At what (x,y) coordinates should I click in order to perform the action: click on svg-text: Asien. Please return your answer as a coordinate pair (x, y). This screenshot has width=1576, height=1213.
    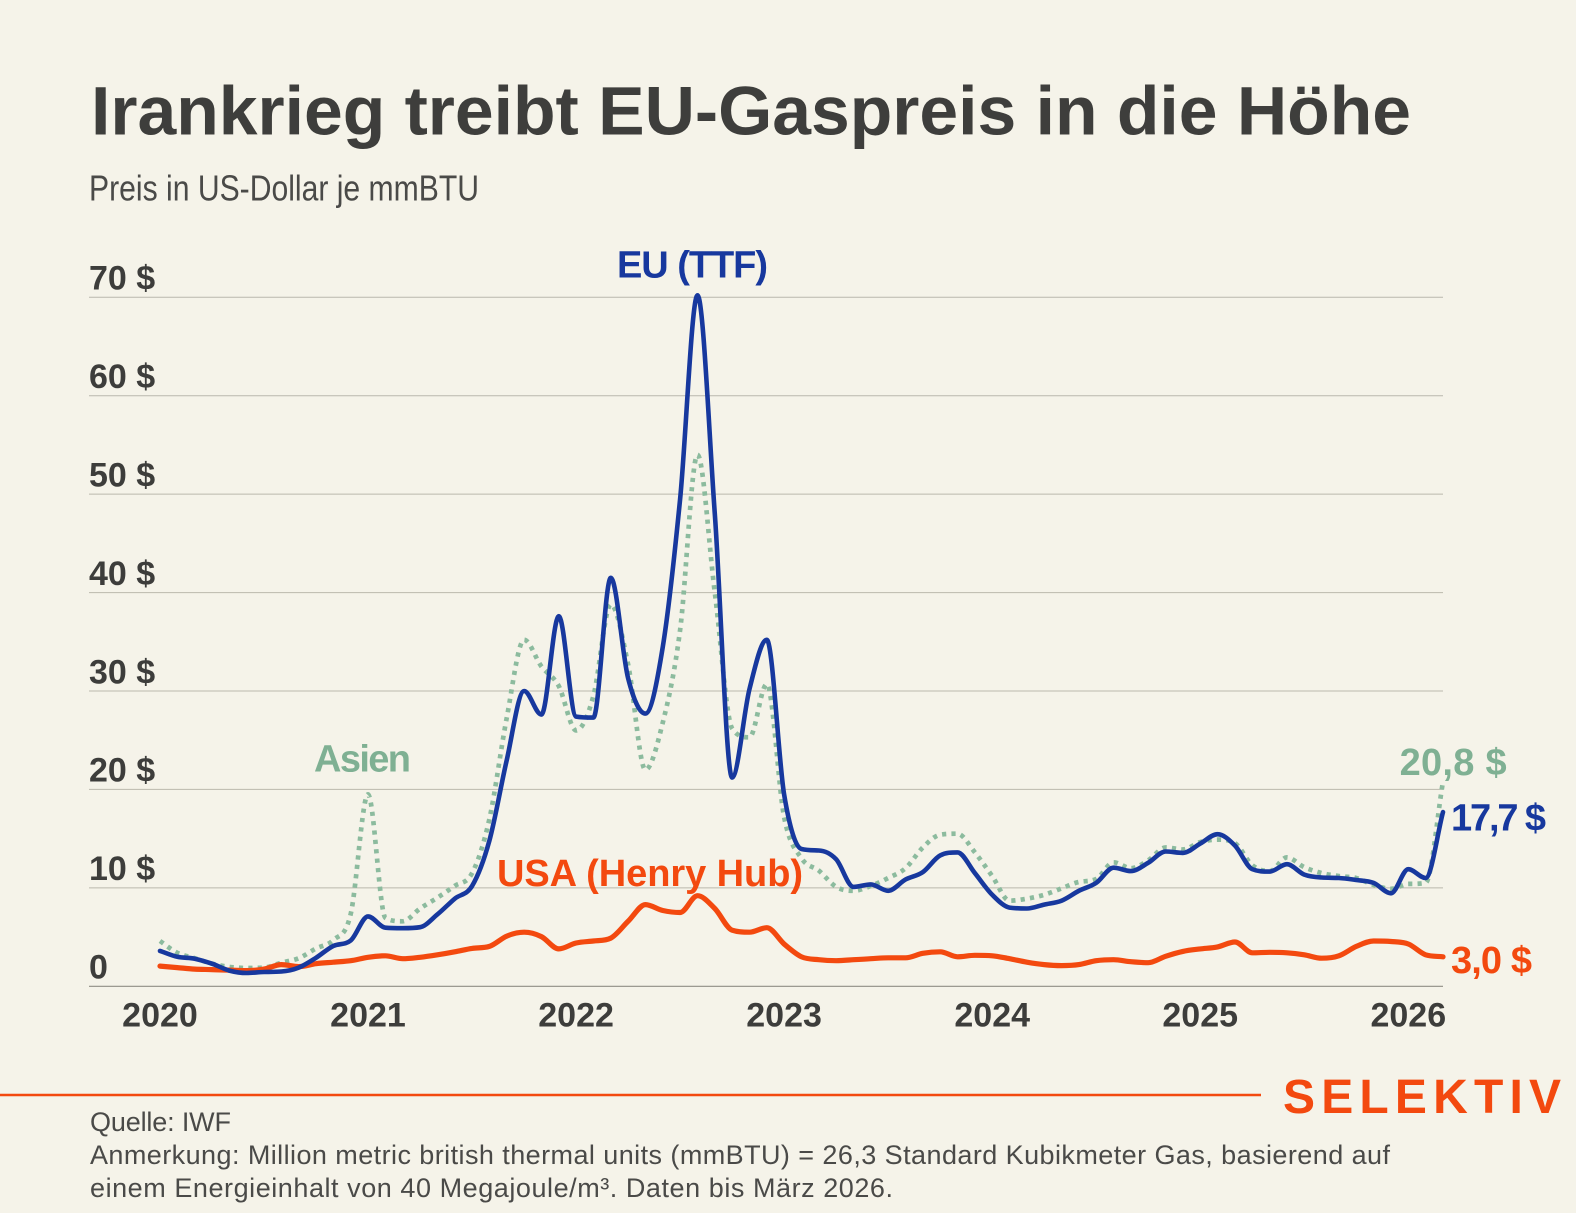
    Looking at the image, I should click on (362, 760).